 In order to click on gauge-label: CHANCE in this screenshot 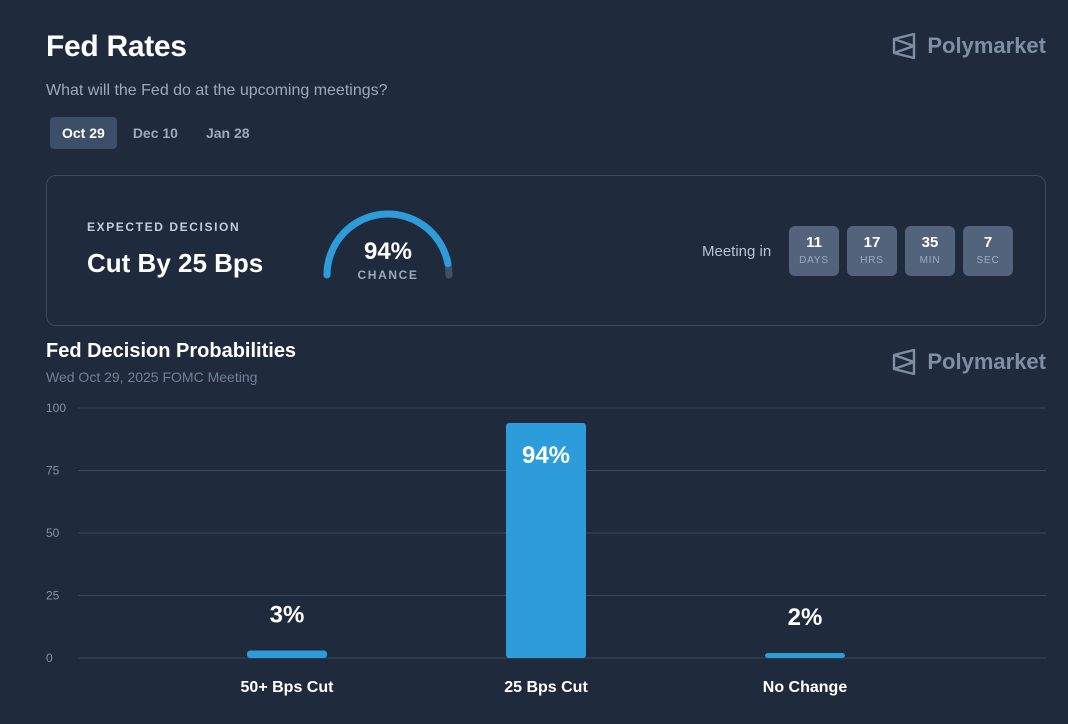, I will do `click(388, 275)`.